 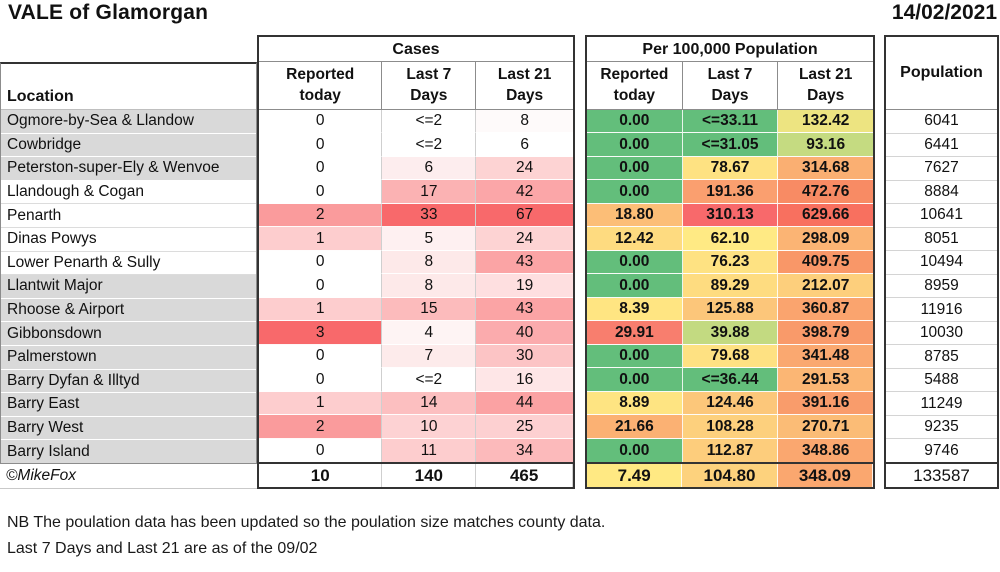 What do you see at coordinates (429, 192) in the screenshot?
I see `cases-value-cell: 17` at bounding box center [429, 192].